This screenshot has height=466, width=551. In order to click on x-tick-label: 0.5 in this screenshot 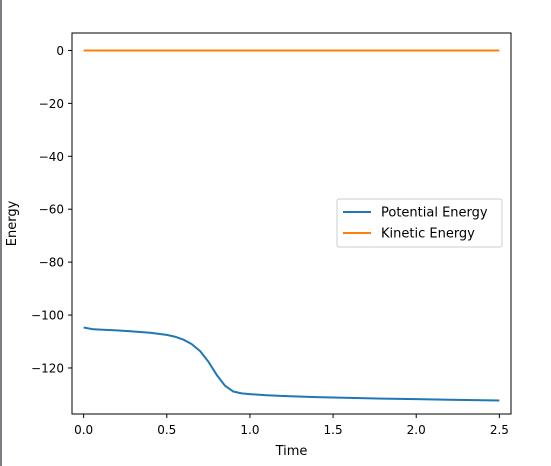, I will do `click(166, 430)`.